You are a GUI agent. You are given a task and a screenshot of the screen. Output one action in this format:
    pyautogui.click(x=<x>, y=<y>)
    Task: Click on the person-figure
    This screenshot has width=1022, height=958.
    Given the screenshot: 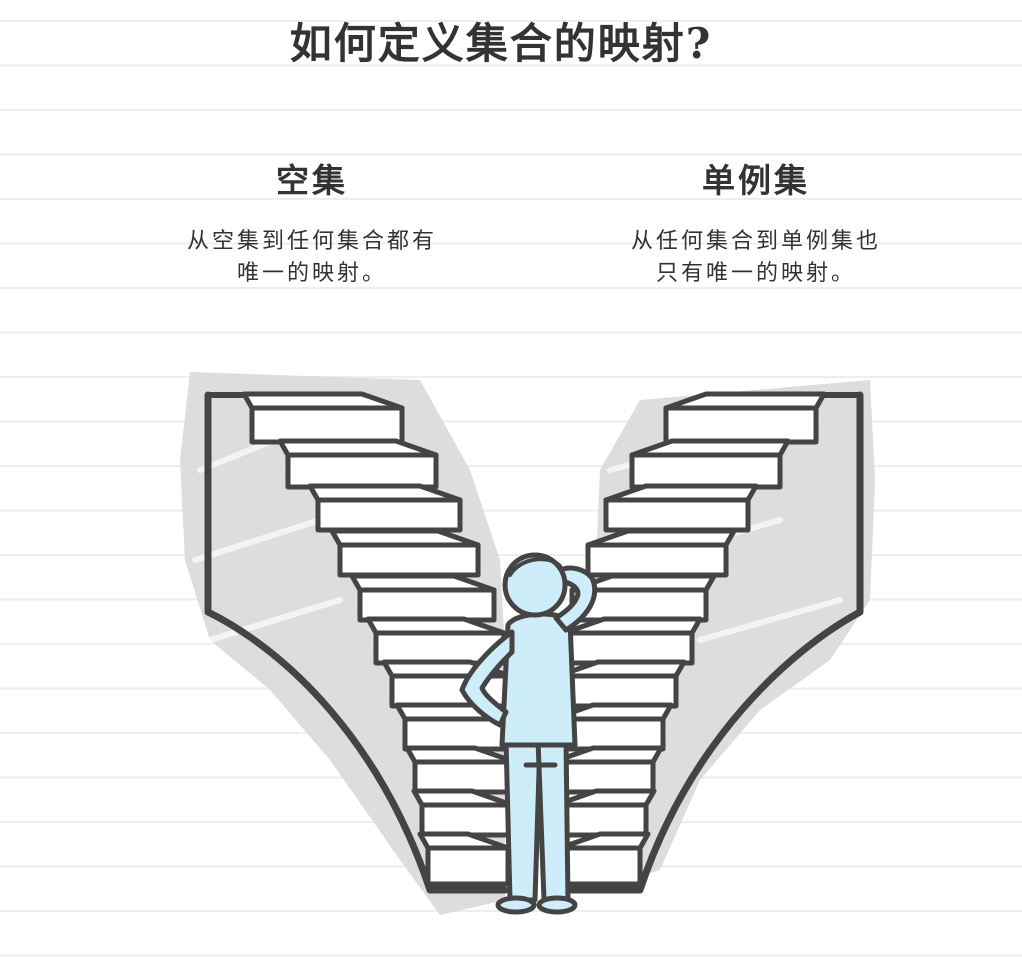 What is the action you would take?
    pyautogui.click(x=528, y=733)
    